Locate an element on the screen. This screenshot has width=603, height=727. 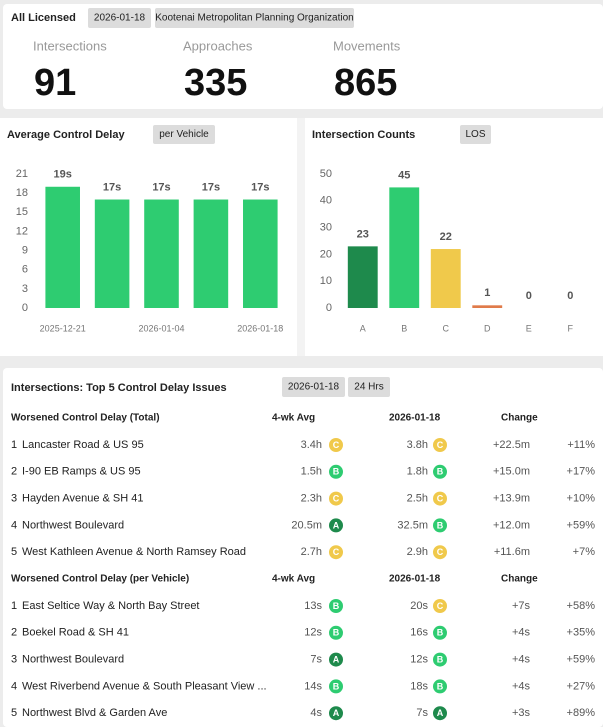
change-percent: +7% is located at coordinates (584, 552).